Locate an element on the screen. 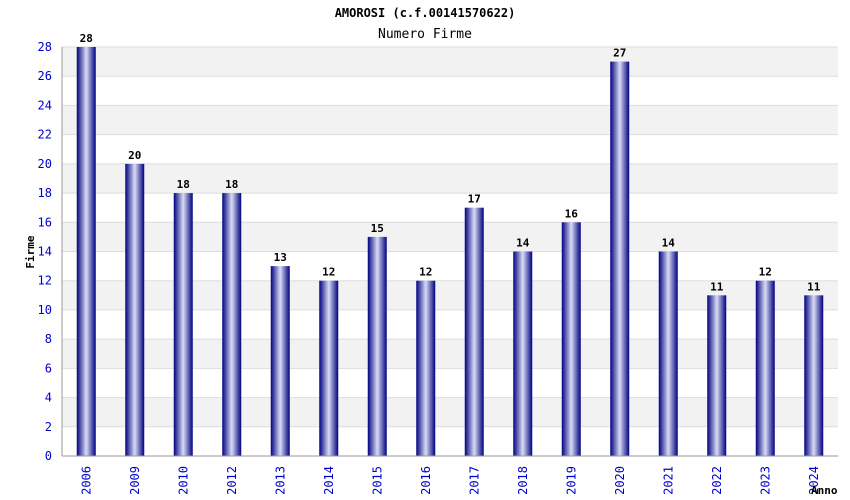  x-tick-label: 2006 is located at coordinates (86, 480).